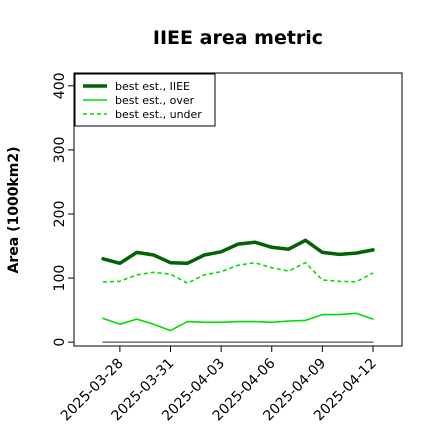  I want to click on legend-label: best est., IIEE, so click(152, 86).